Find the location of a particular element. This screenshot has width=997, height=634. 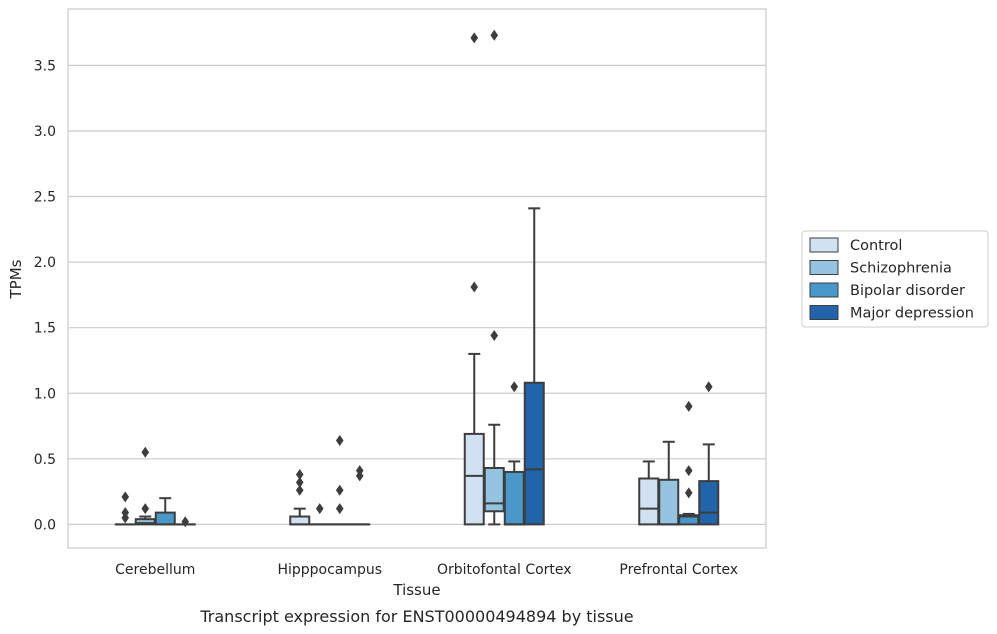

y-tick-label: 3.0 is located at coordinates (45, 132).